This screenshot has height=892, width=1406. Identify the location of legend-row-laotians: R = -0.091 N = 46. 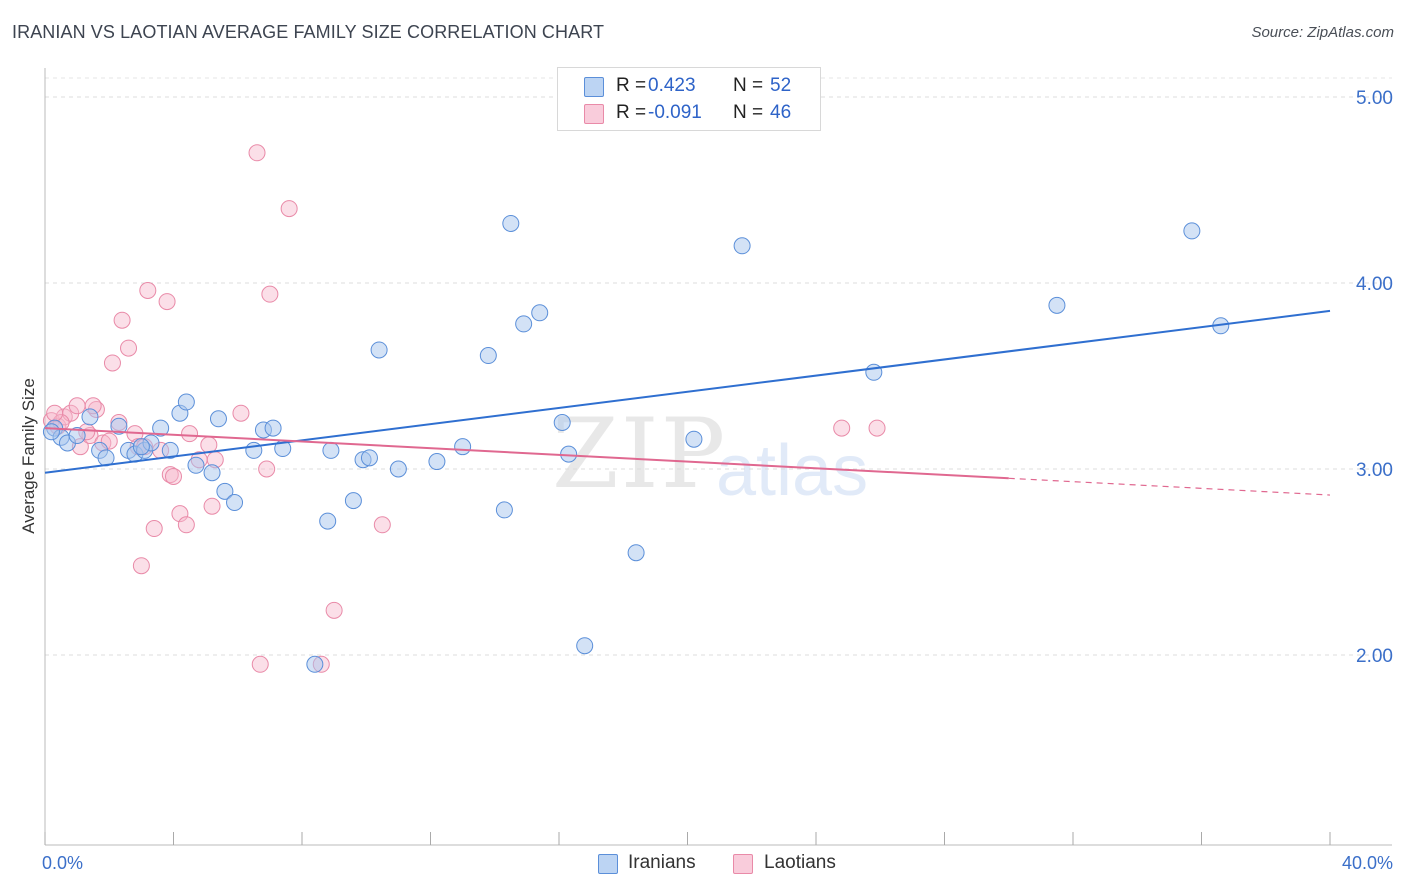
(689, 114).